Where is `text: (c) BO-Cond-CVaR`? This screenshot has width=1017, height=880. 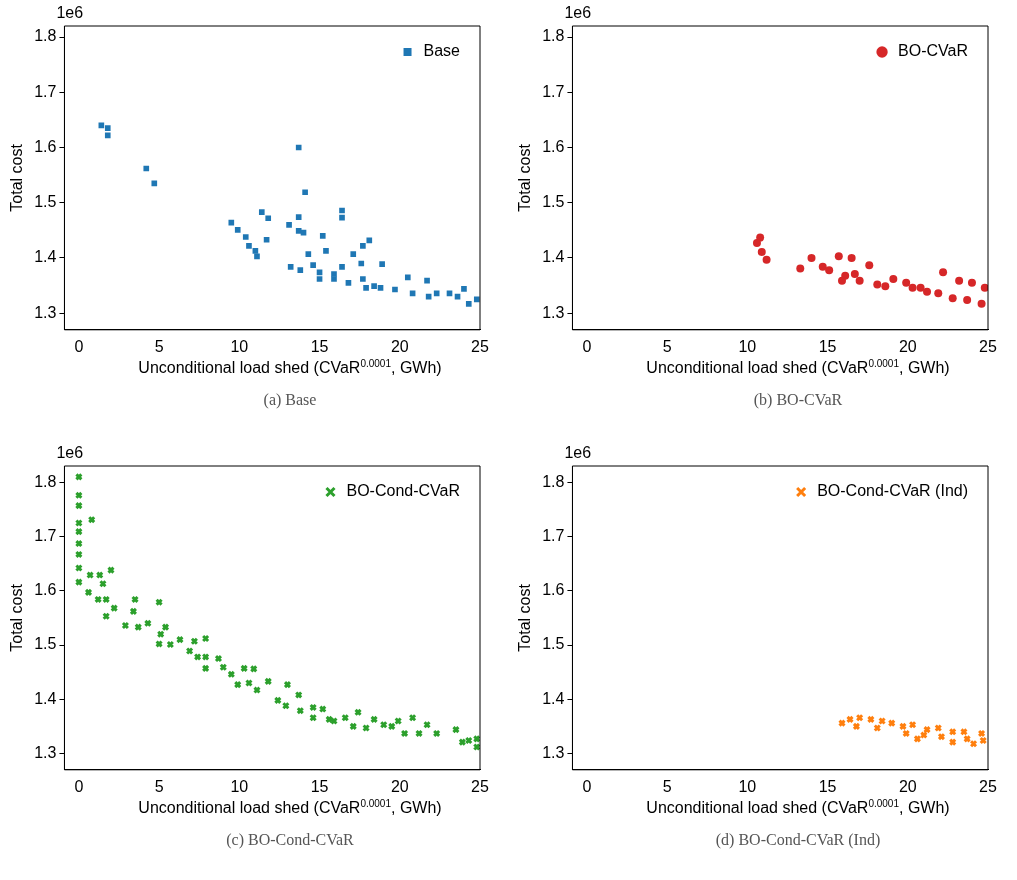
text: (c) BO-Cond-CVaR is located at coordinates (290, 840).